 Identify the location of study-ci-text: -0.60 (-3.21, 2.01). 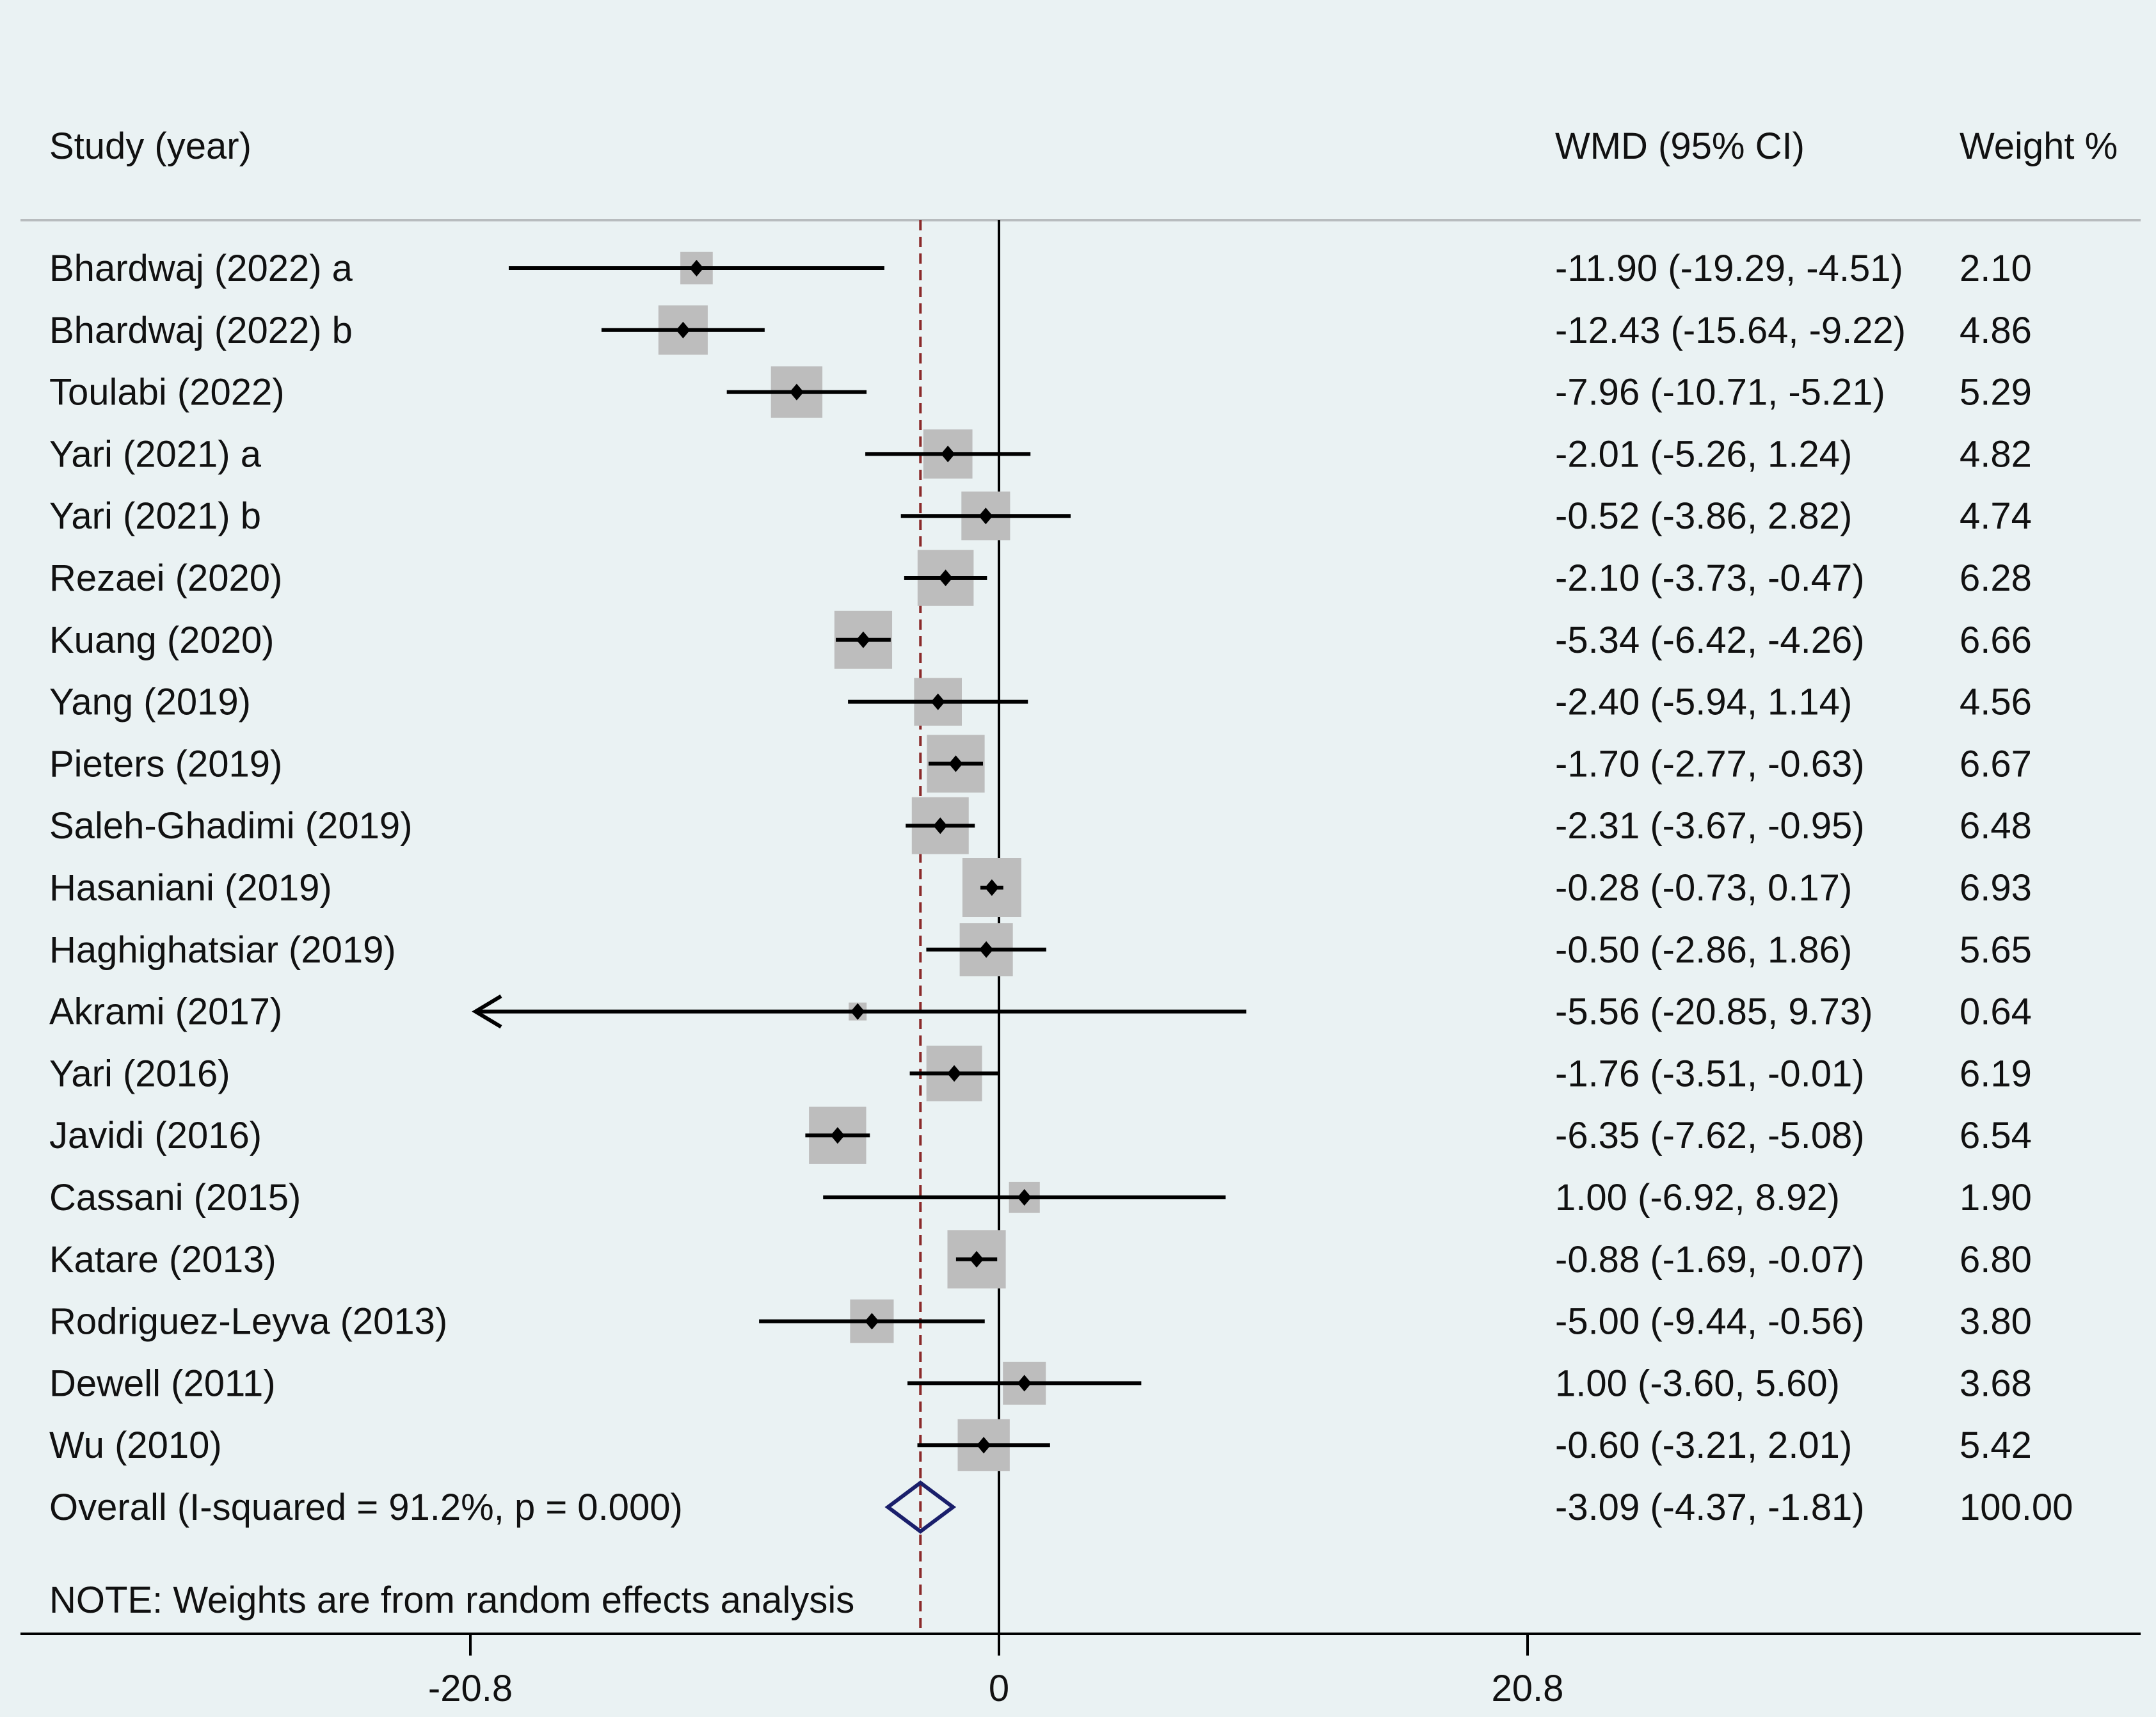
(1704, 1445).